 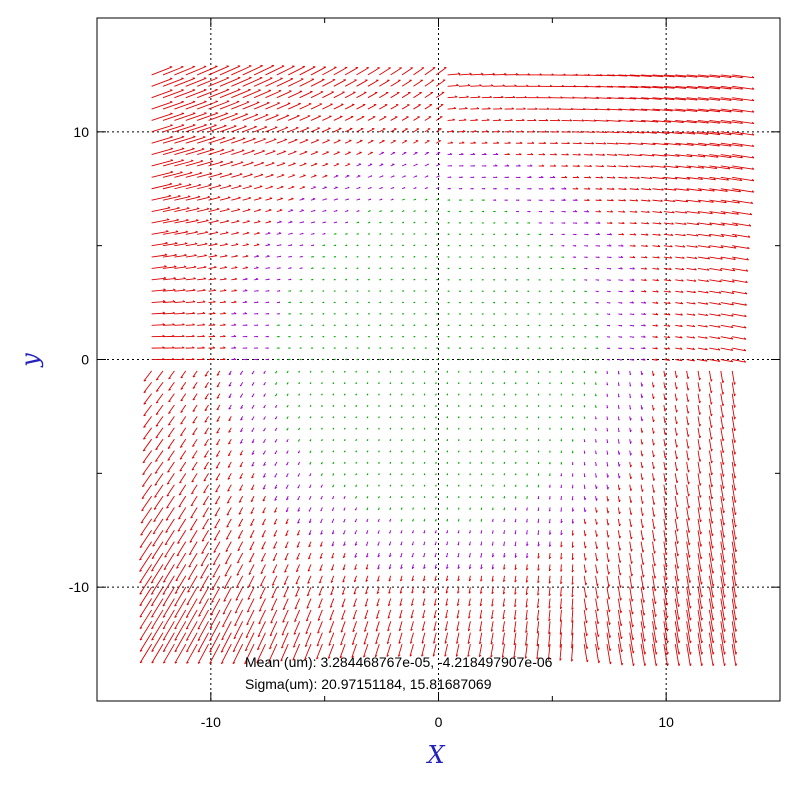 I want to click on sigma-label: Sigma(um):, so click(x=281, y=684).